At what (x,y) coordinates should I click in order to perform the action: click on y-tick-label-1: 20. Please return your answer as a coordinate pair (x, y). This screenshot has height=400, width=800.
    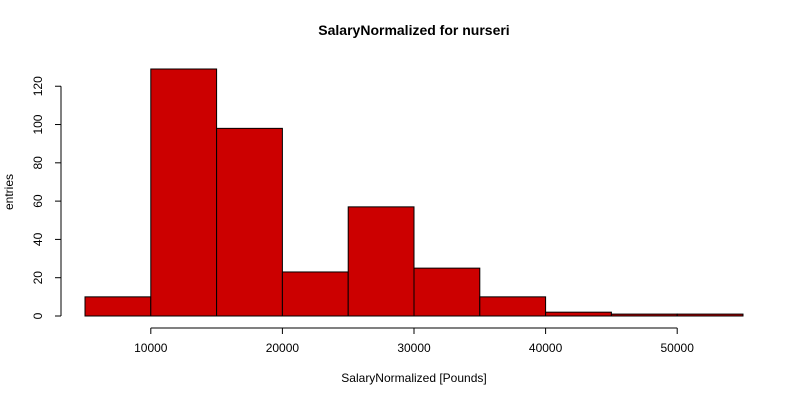
    Looking at the image, I should click on (38, 278).